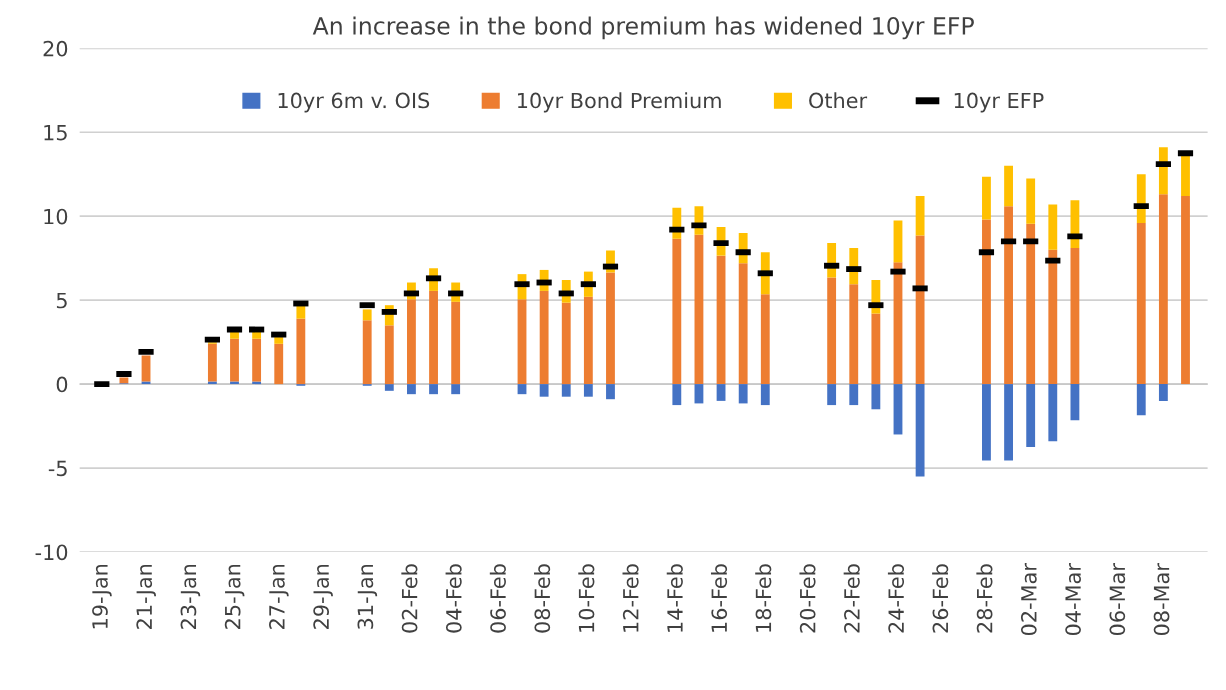 The image size is (1226, 690). Describe the element at coordinates (146, 596) in the screenshot. I see `x-tick-label: 21-Jan` at that location.